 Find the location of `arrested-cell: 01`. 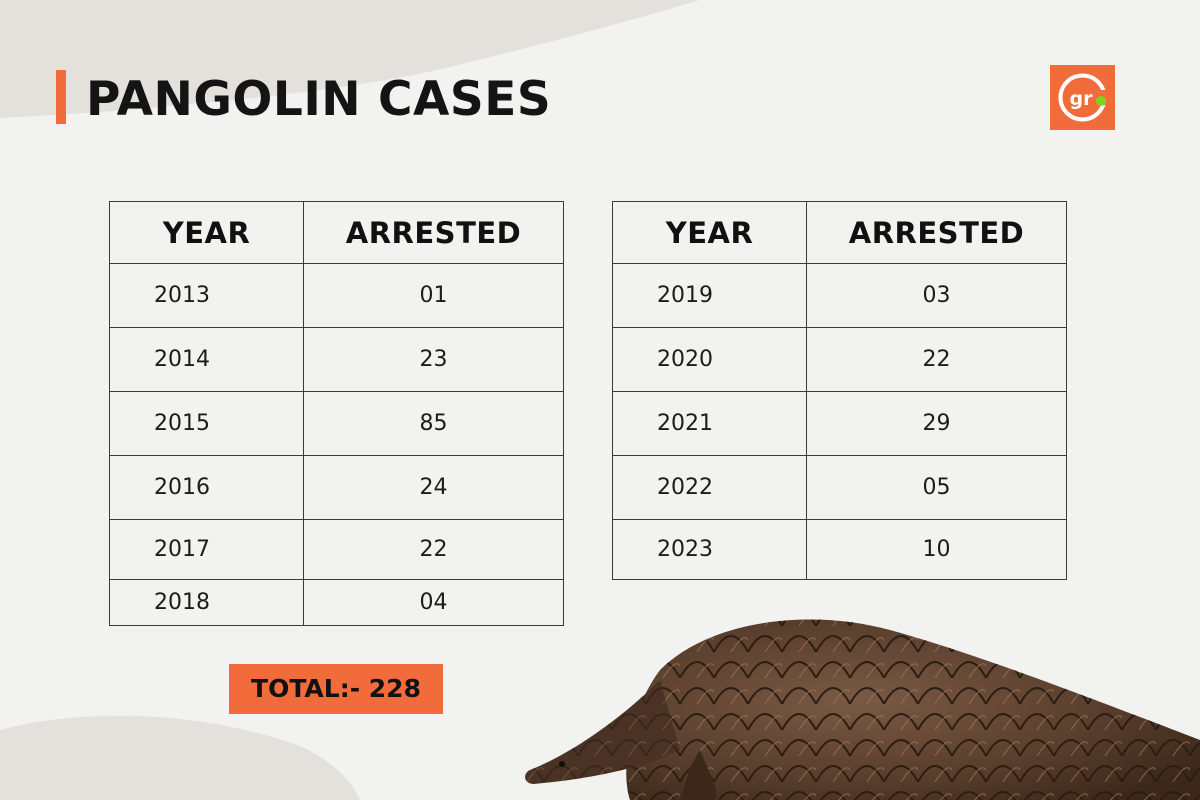

arrested-cell: 01 is located at coordinates (433, 295).